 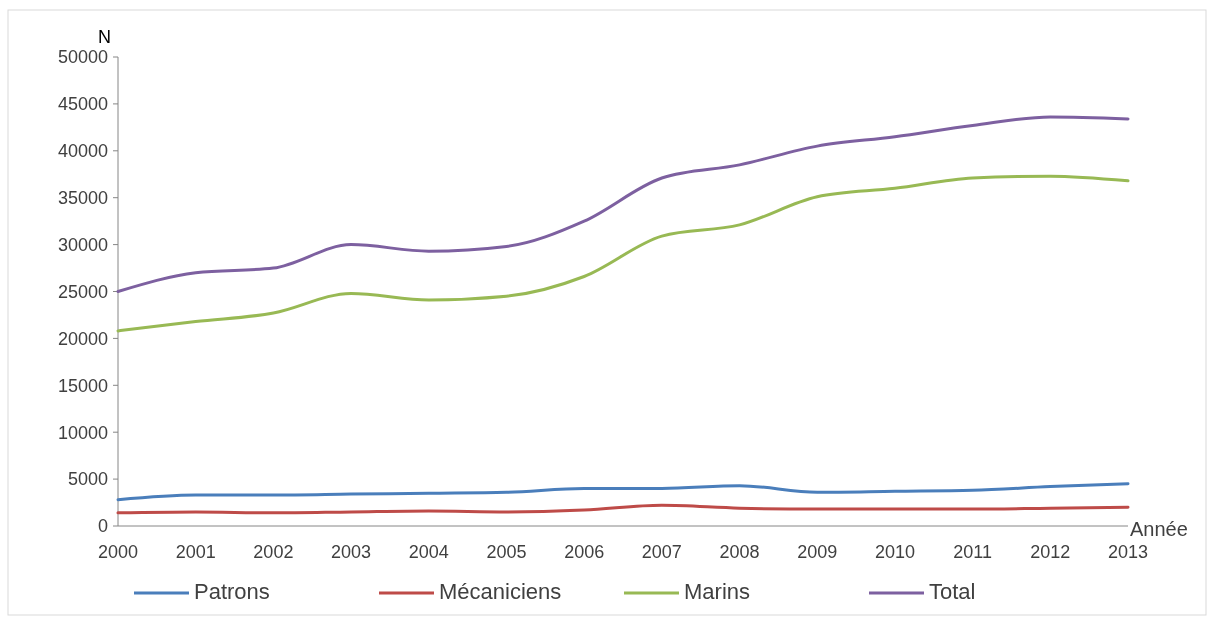 What do you see at coordinates (104, 37) in the screenshot?
I see `y-axis-title: N` at bounding box center [104, 37].